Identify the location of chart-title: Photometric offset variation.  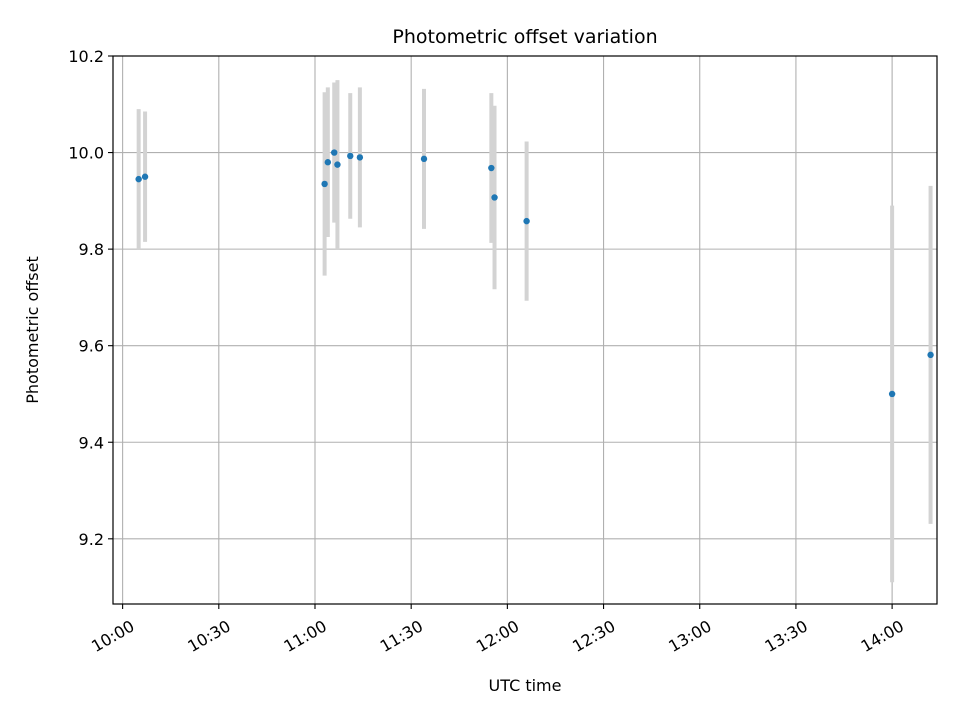
(524, 37).